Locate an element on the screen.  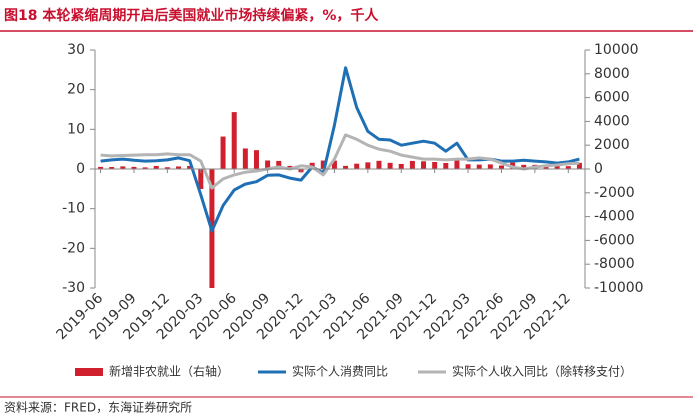
y2-tick-label: -2000 is located at coordinates (614, 193).